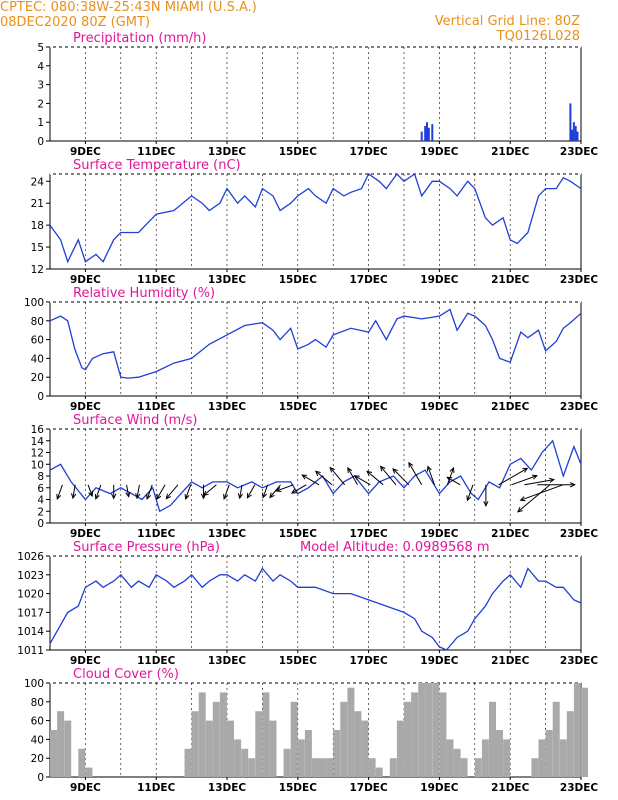  What do you see at coordinates (439, 152) in the screenshot?
I see `precipitation-xtick-label: 19DEC` at bounding box center [439, 152].